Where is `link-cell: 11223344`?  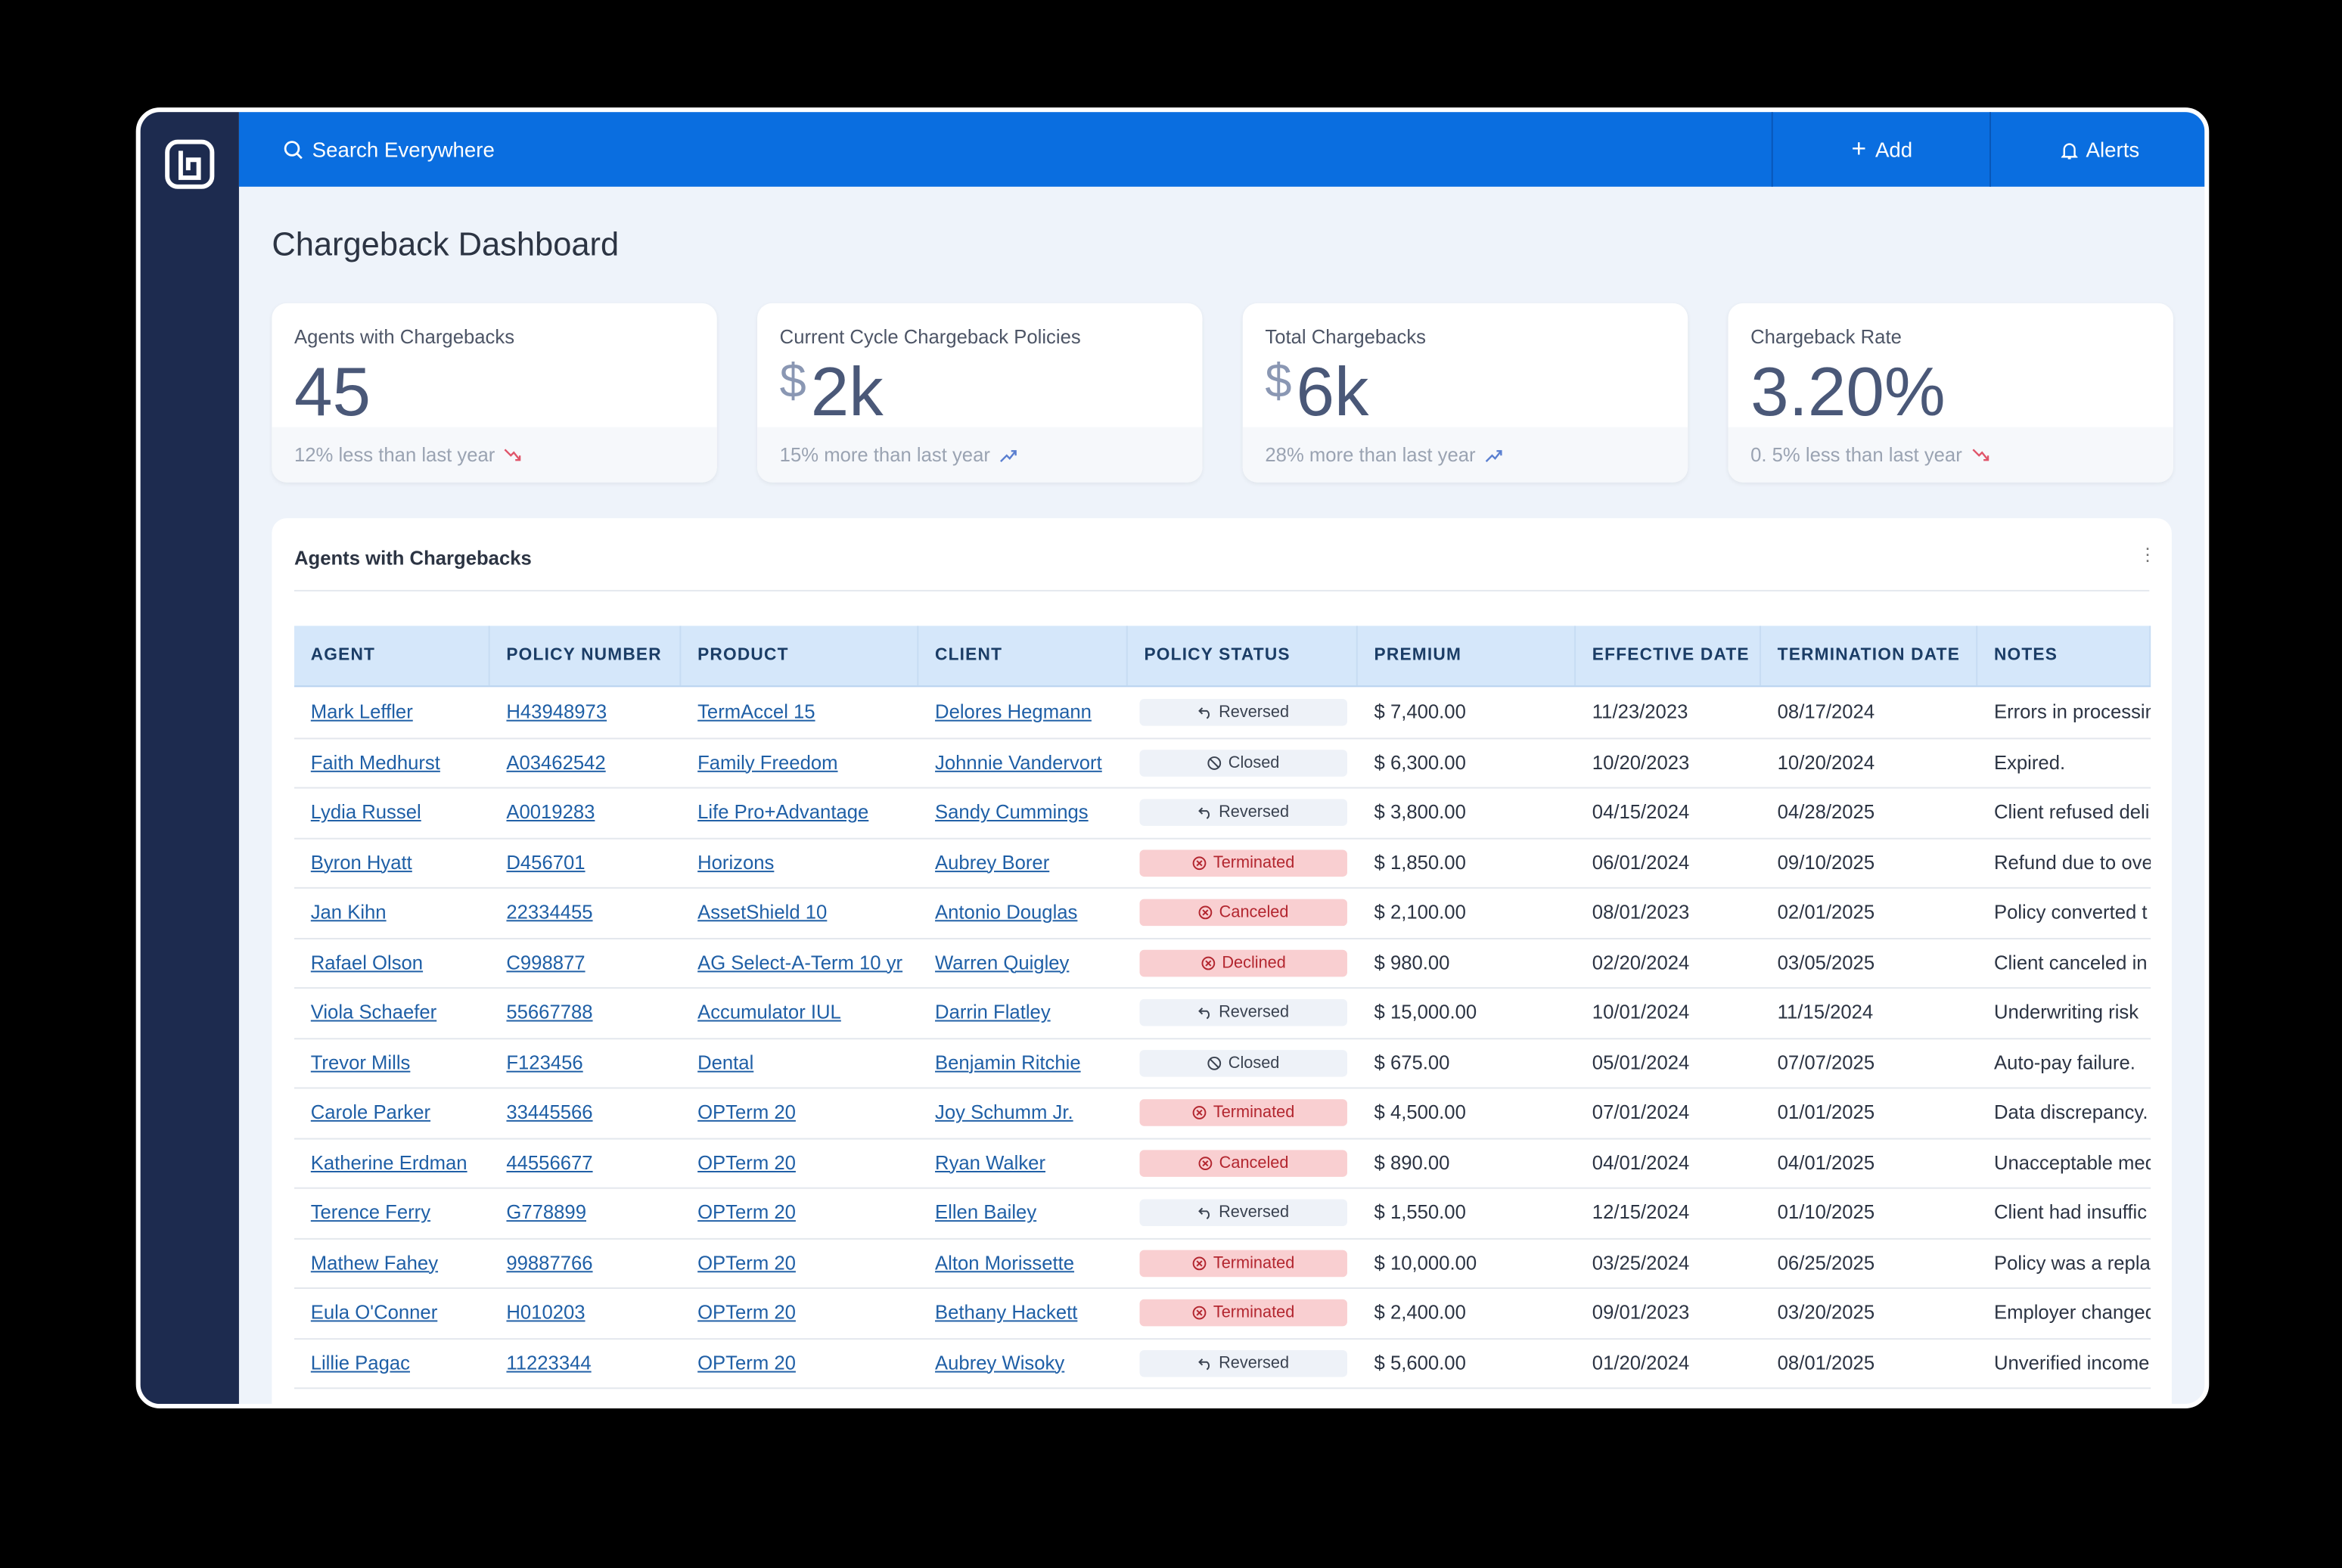 link-cell: 11223344 is located at coordinates (549, 1362).